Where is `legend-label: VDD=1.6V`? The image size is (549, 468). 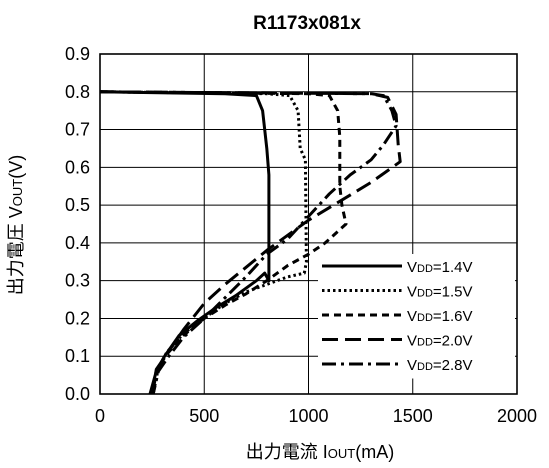
legend-label: VDD=1.6V is located at coordinates (440, 316).